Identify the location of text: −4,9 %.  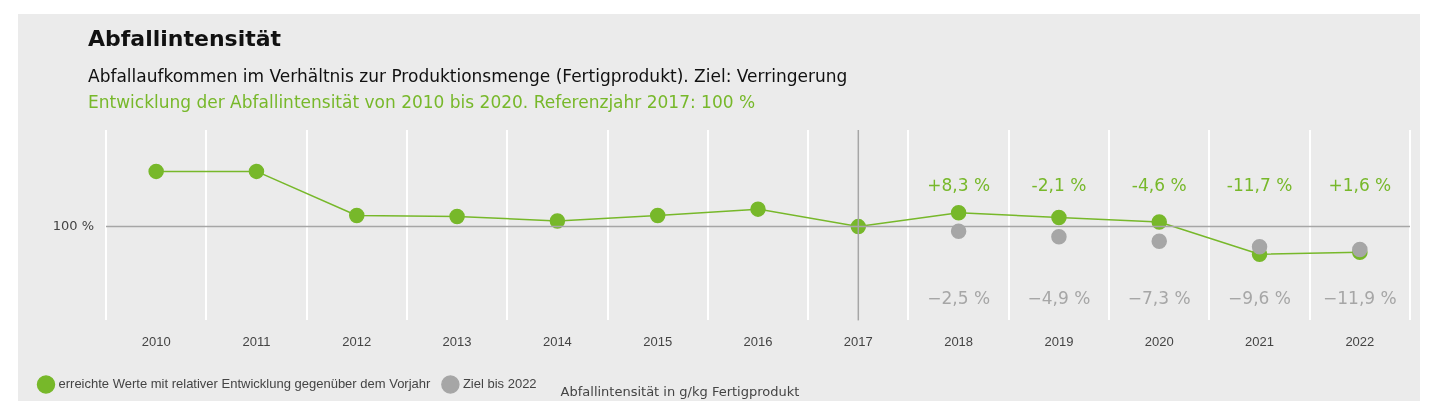
(1059, 298).